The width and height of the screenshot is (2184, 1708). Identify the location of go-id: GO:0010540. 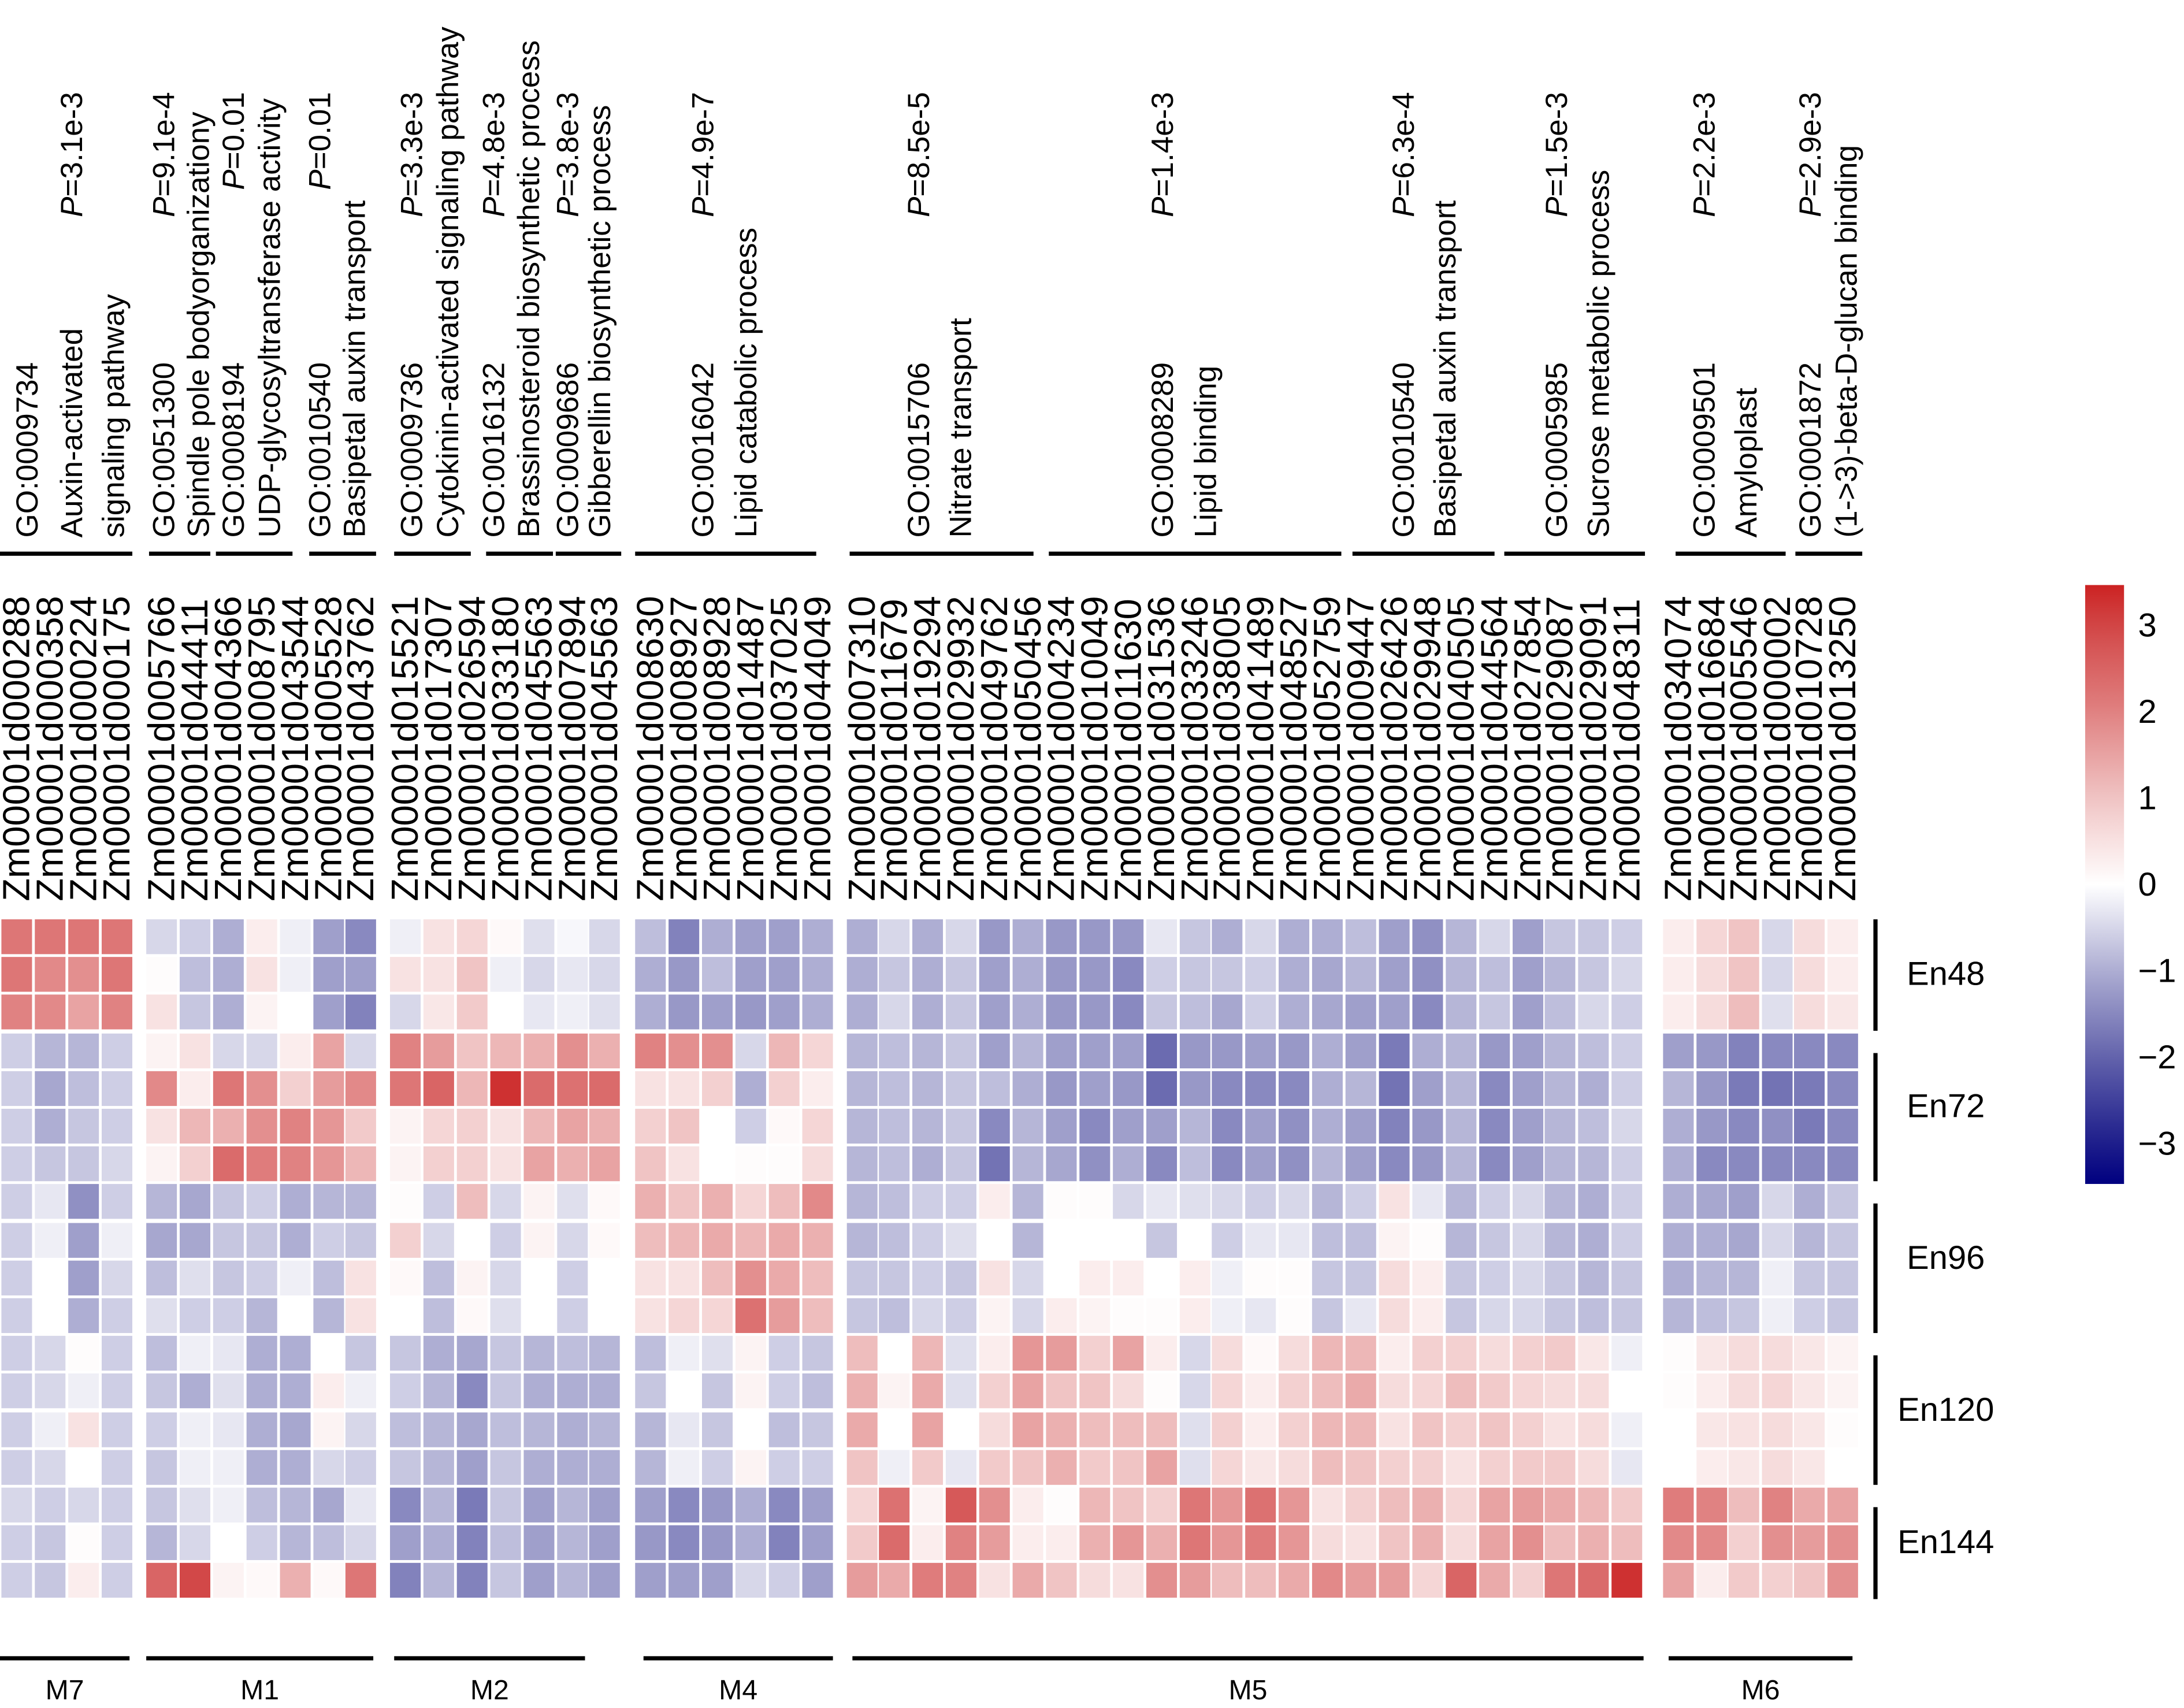
(1403, 450).